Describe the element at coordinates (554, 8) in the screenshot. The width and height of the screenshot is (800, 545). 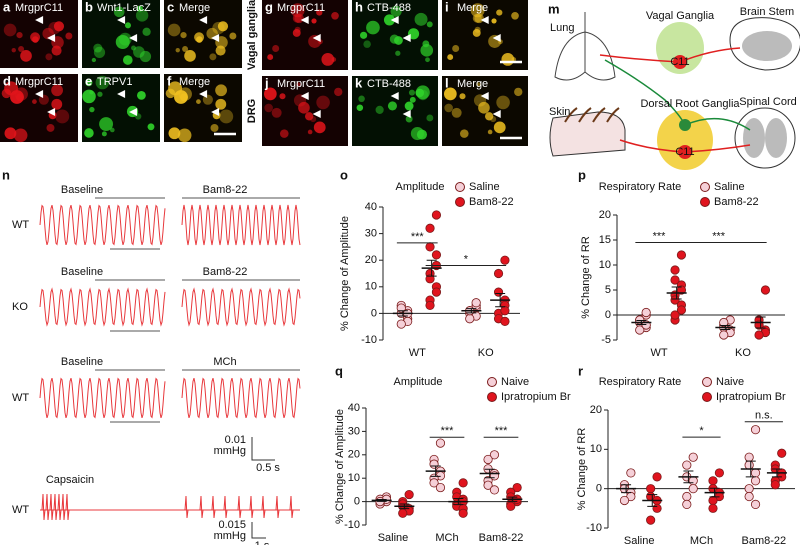
I see `panel-letter: m` at that location.